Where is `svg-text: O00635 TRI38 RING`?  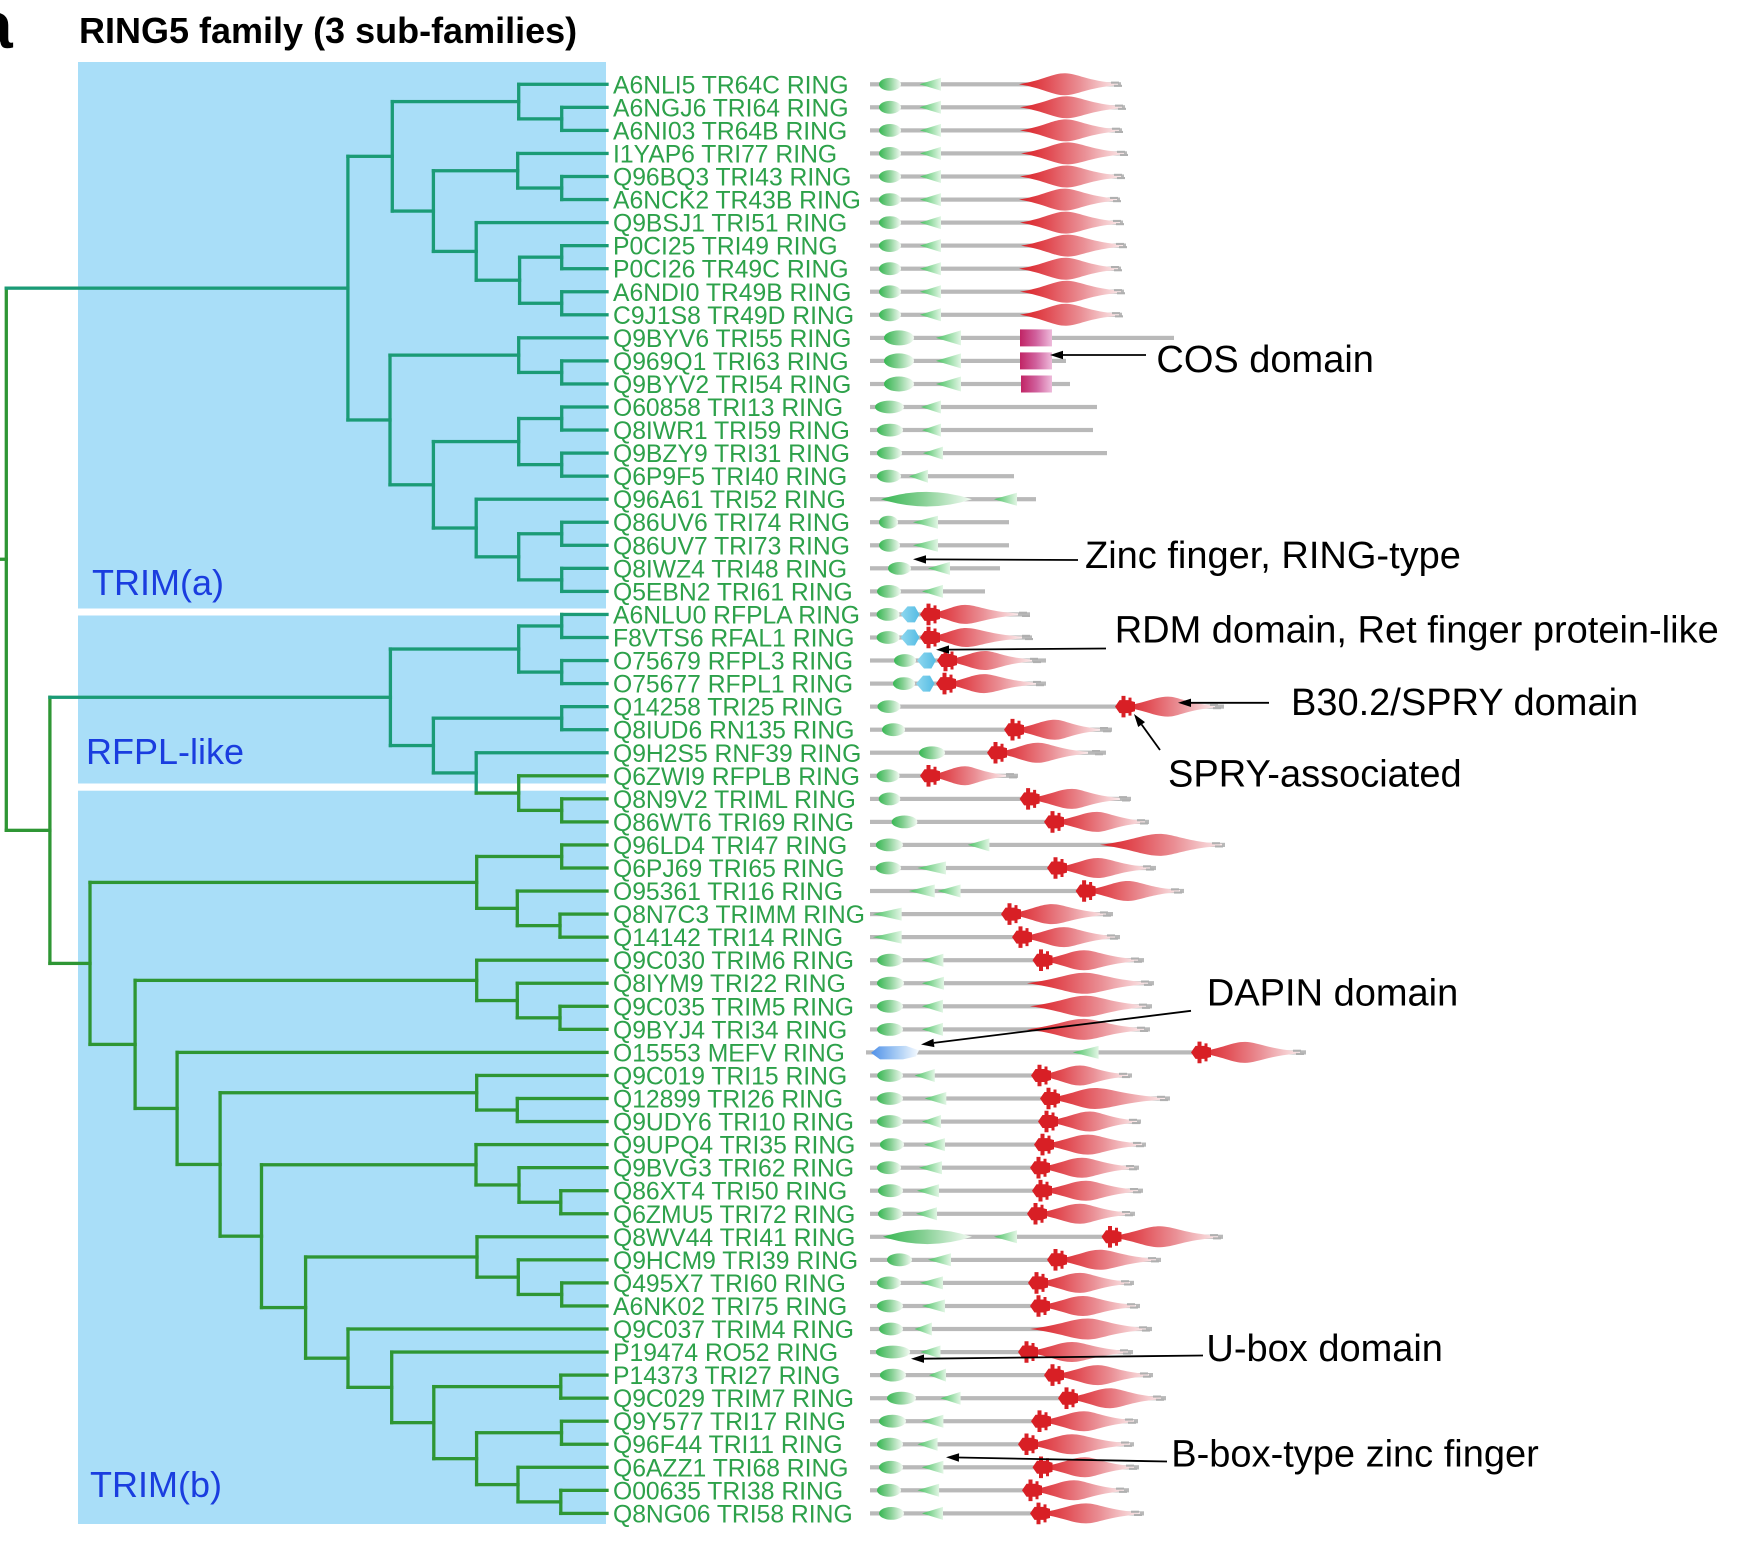 svg-text: O00635 TRI38 RING is located at coordinates (728, 1491).